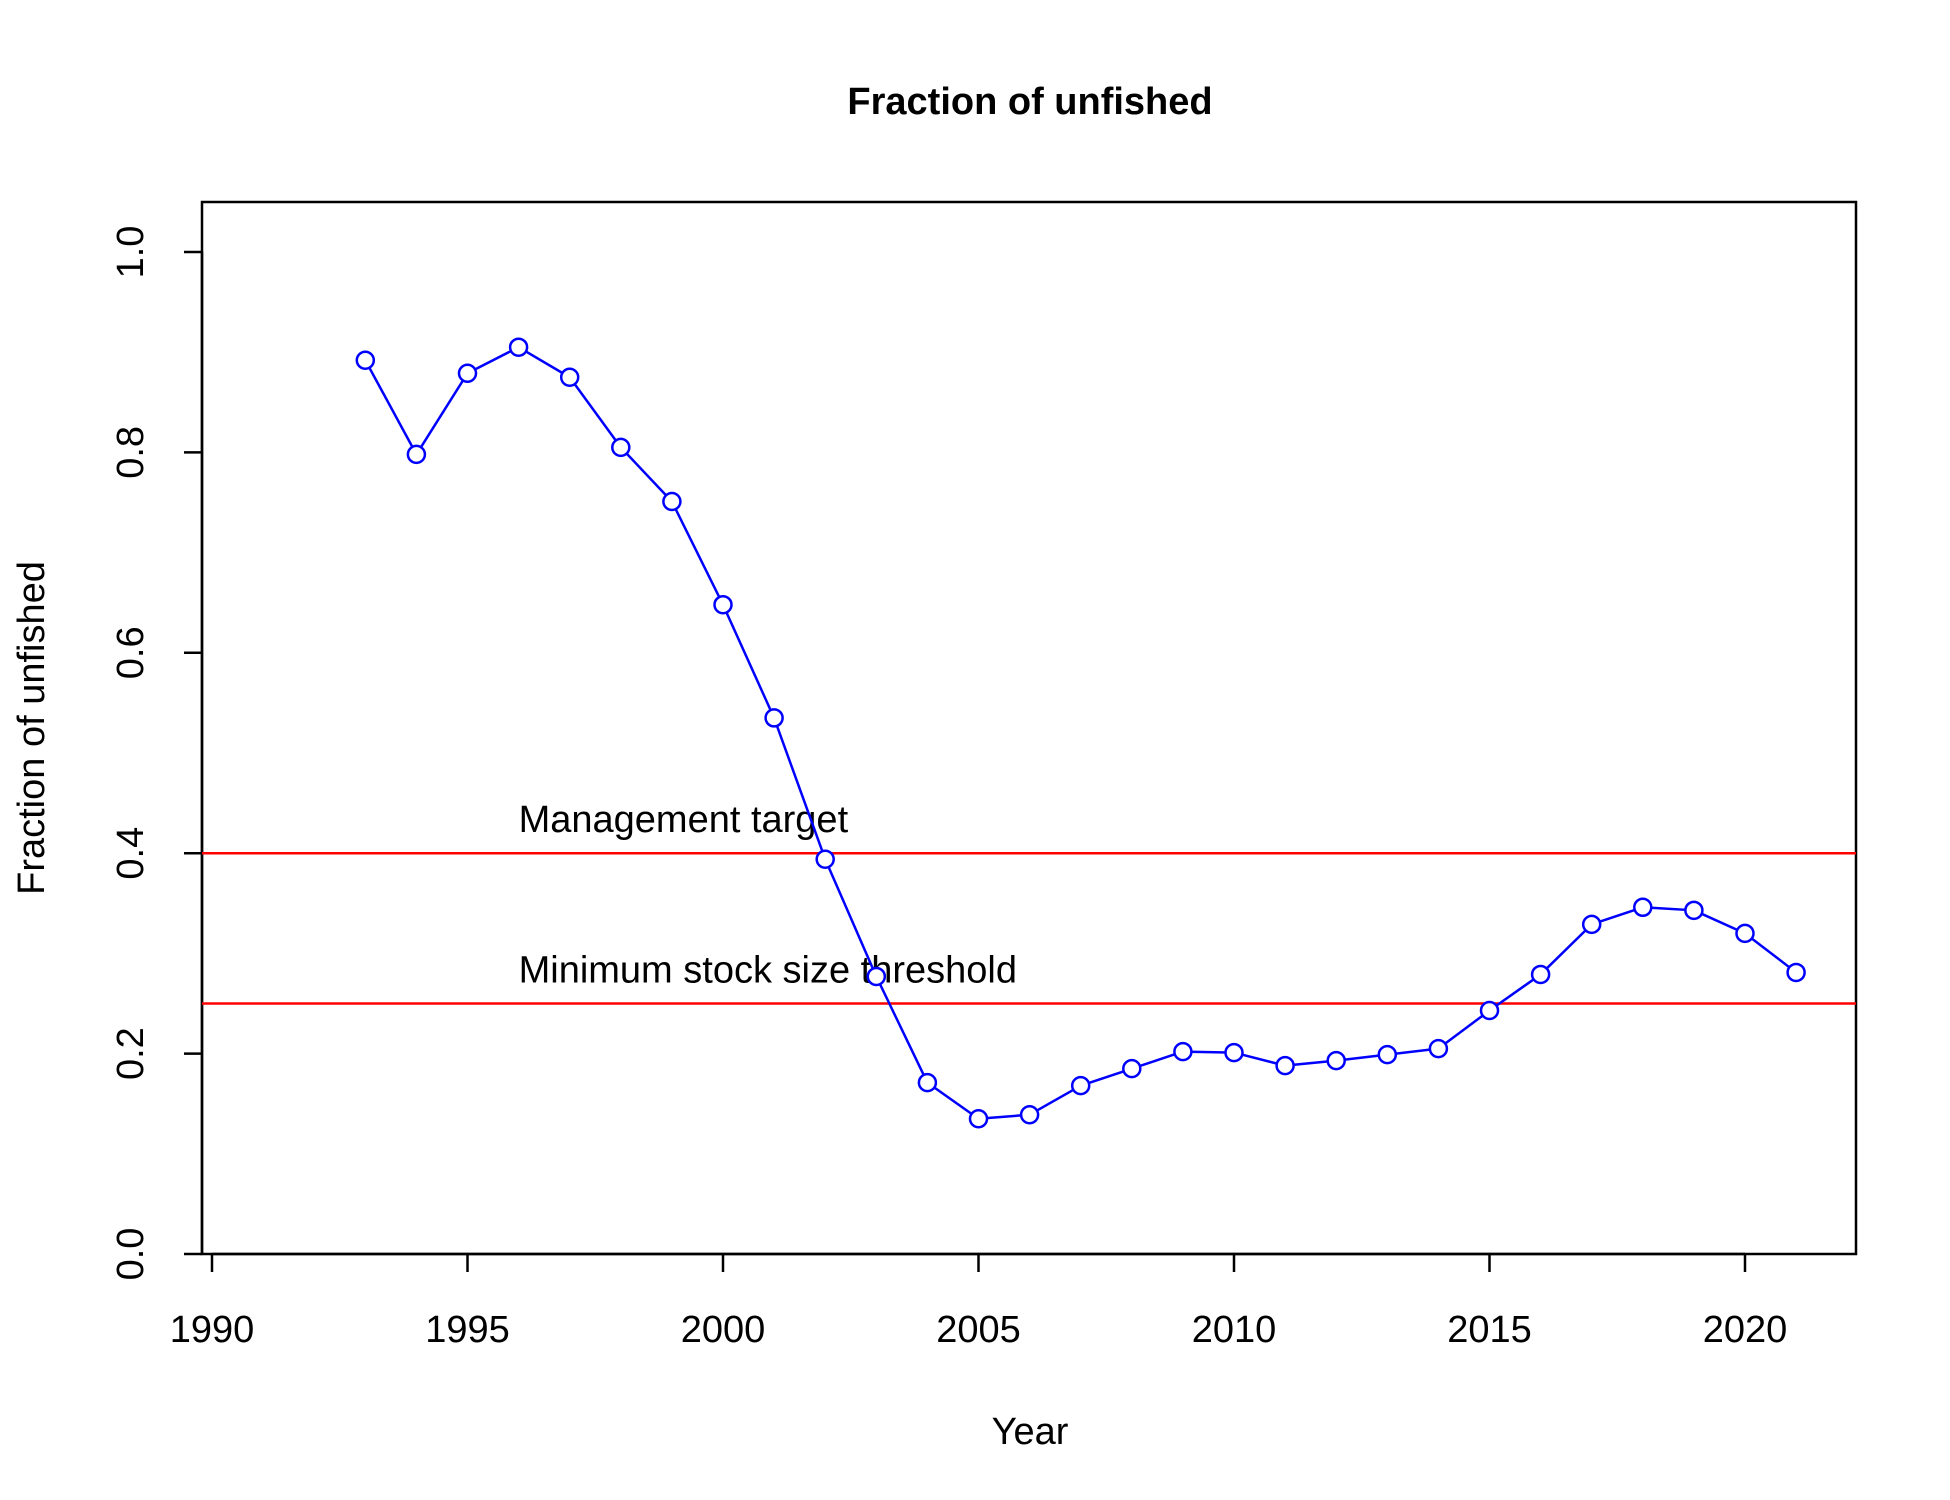 The height and width of the screenshot is (1500, 1950). I want to click on y-tick-label: 1.0, so click(131, 252).